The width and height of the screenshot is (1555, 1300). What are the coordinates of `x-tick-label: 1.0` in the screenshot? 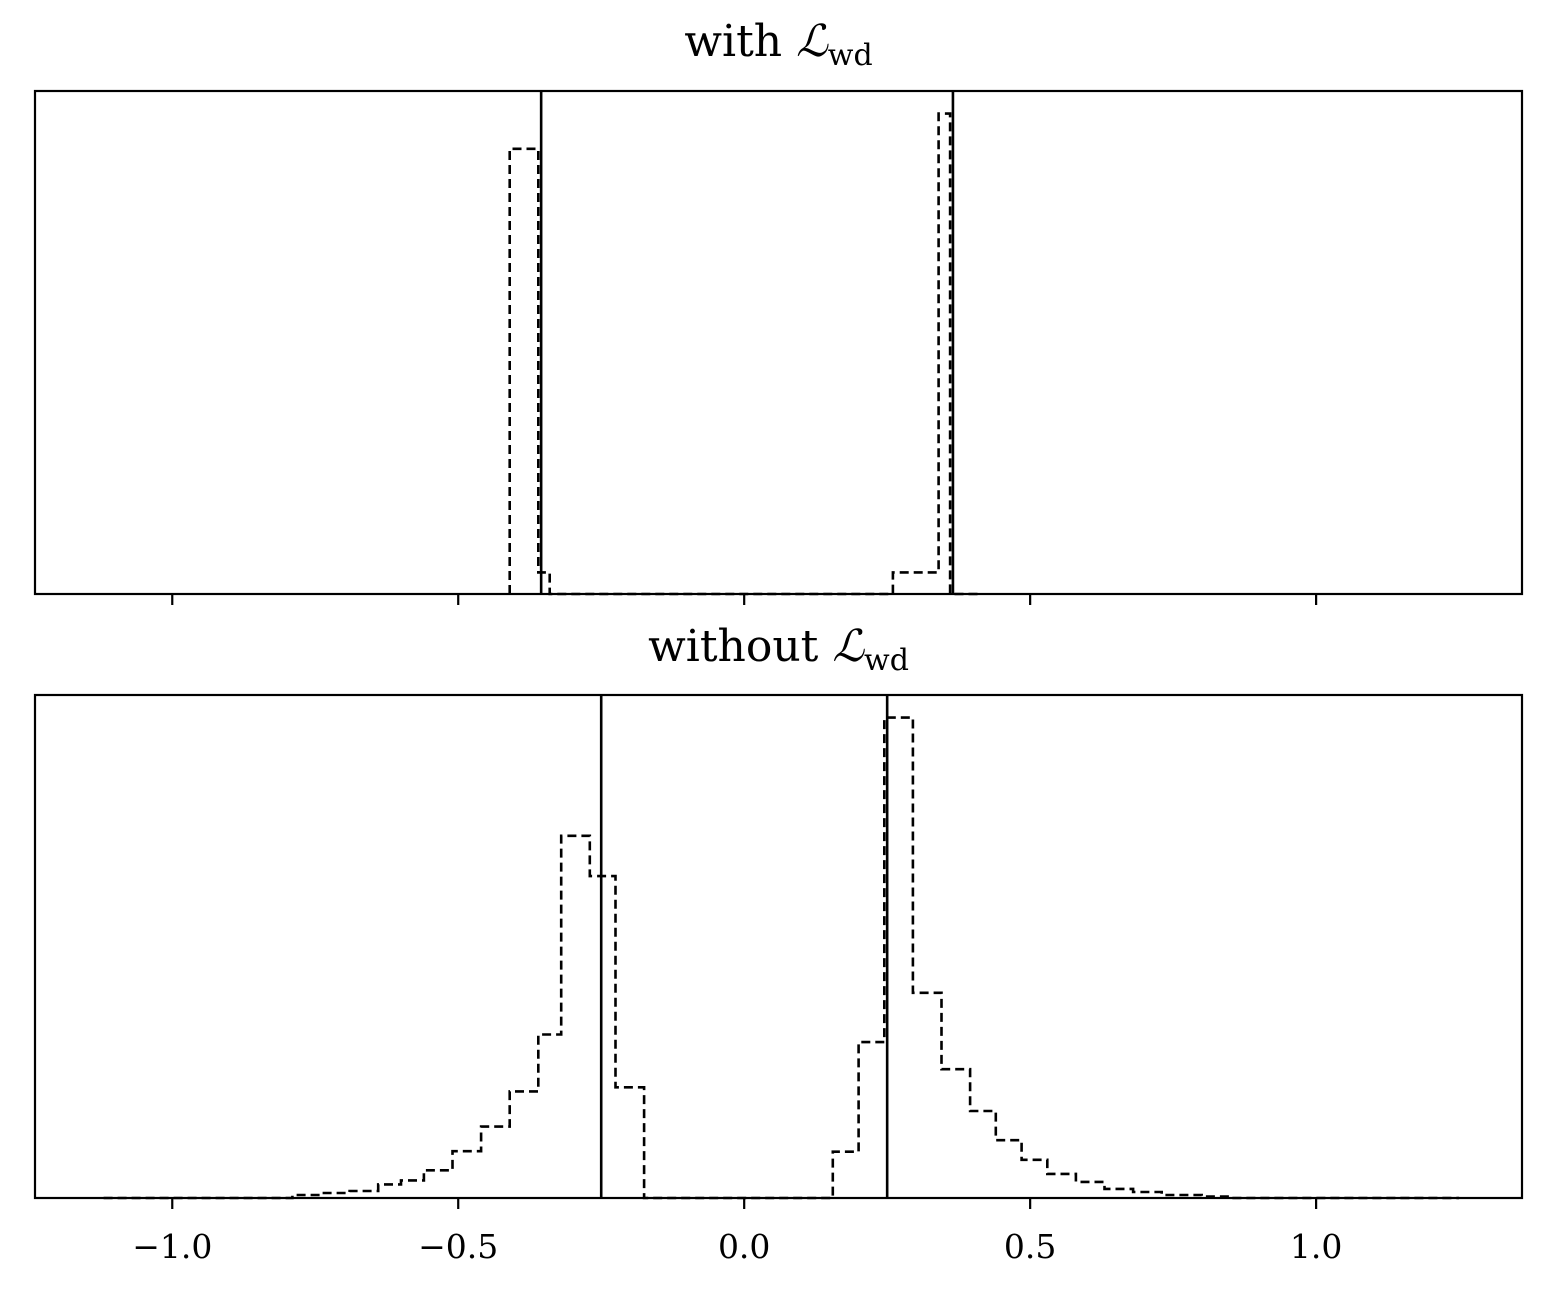 It's located at (1316, 1246).